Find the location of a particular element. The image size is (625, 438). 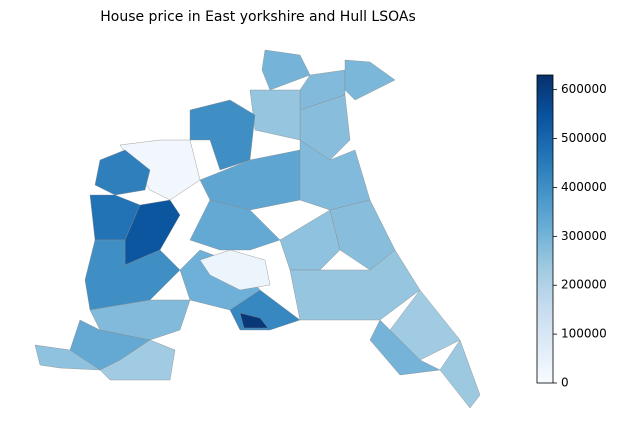

colorbar-tick-label: 400000 is located at coordinates (584, 187).